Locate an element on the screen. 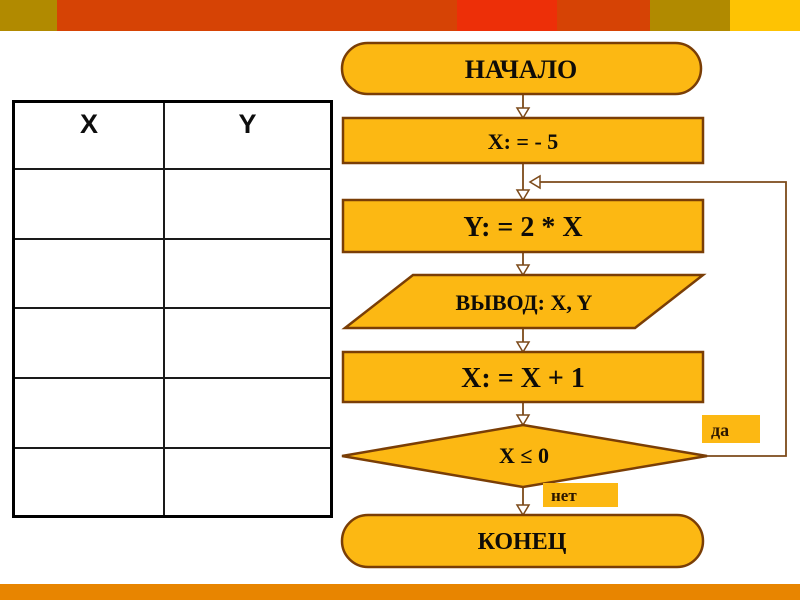 The width and height of the screenshot is (800, 600). table-header-x: X is located at coordinates (88, 135).